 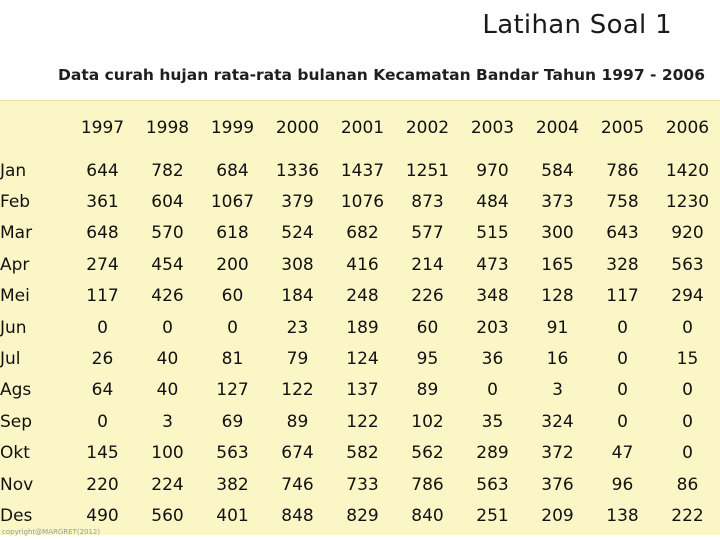 I want to click on rainfall-value-cell: 23, so click(x=297, y=327).